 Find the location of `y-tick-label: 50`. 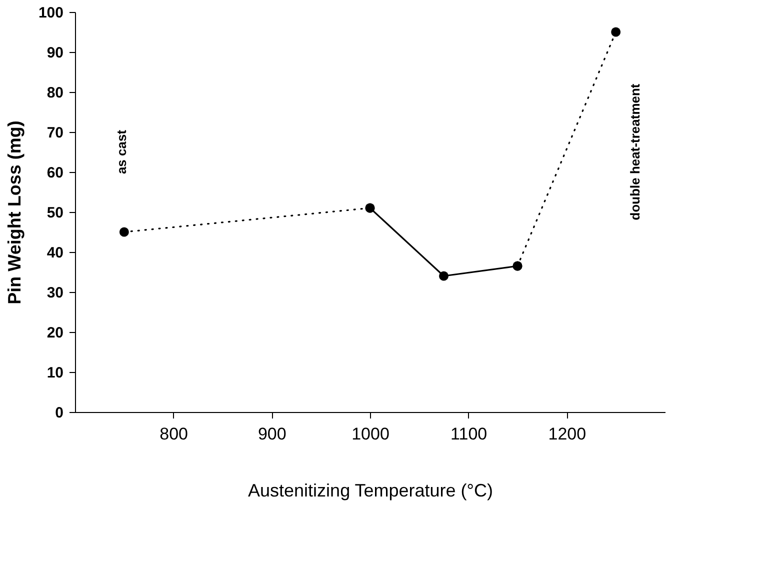

y-tick-label: 50 is located at coordinates (55, 213).